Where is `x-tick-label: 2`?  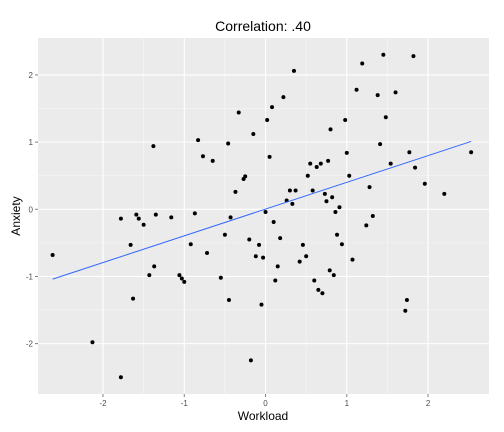
x-tick-label: 2 is located at coordinates (428, 403).